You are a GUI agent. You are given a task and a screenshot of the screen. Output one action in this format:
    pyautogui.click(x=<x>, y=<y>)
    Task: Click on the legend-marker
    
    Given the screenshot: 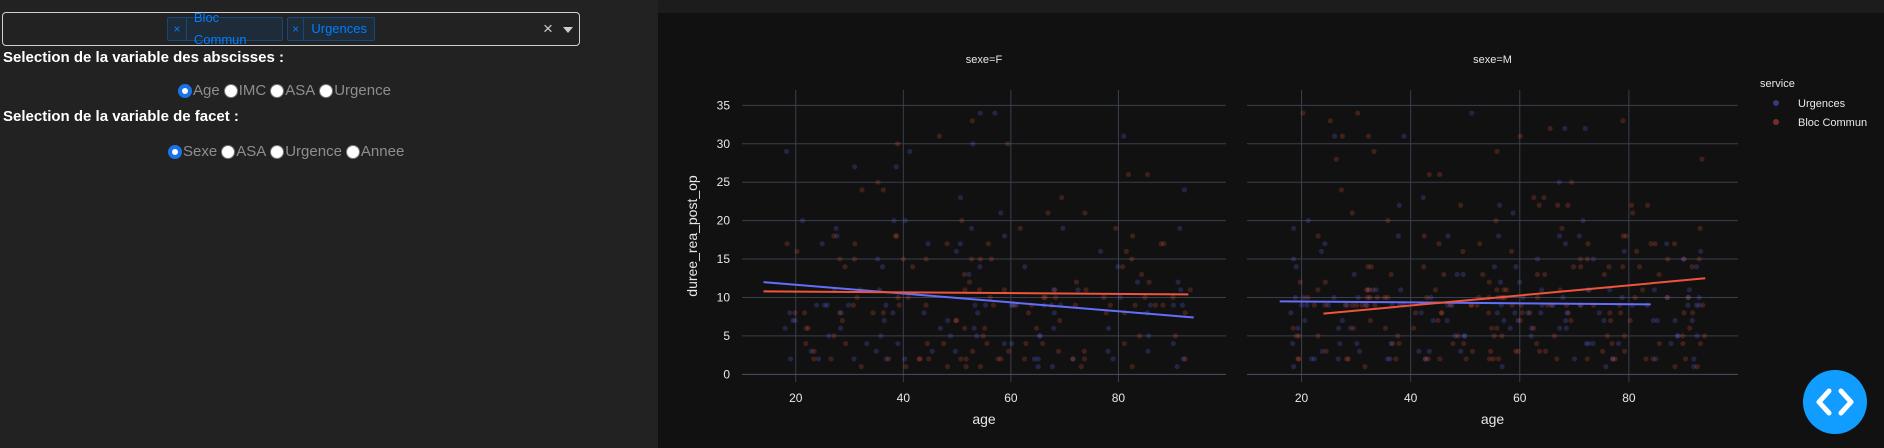 What is the action you would take?
    pyautogui.click(x=1776, y=122)
    